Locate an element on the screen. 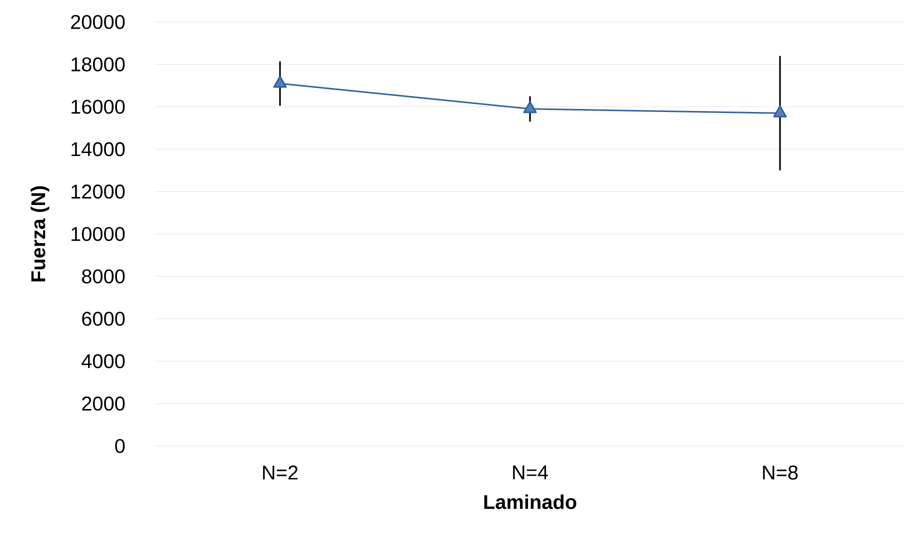  y-tick-label: 16000 is located at coordinates (98, 107).